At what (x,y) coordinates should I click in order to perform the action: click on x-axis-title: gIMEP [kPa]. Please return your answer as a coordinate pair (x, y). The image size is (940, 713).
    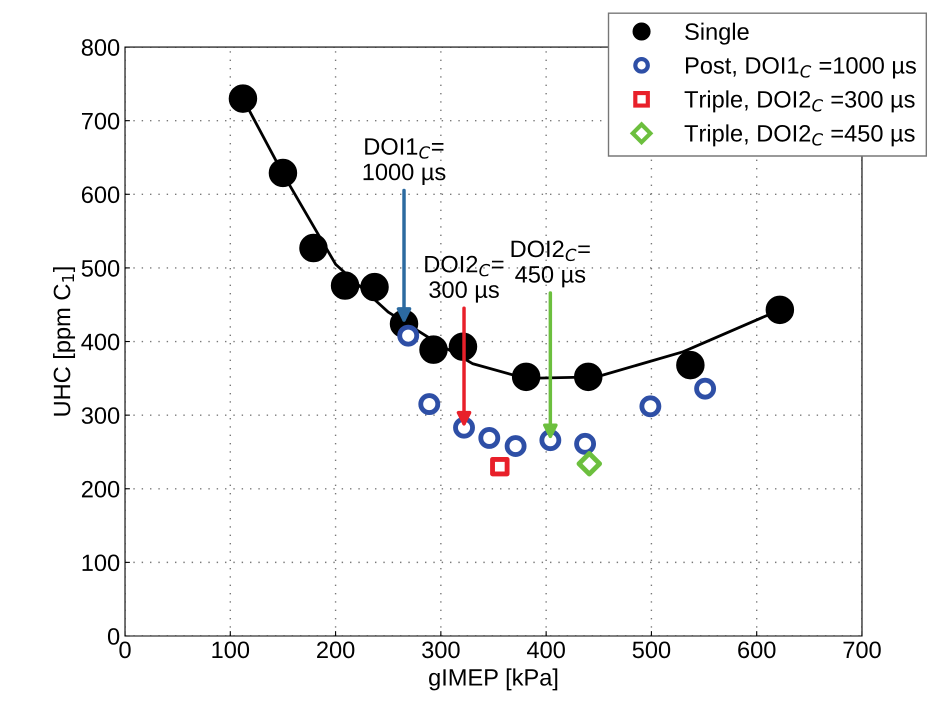
    Looking at the image, I should click on (493, 679).